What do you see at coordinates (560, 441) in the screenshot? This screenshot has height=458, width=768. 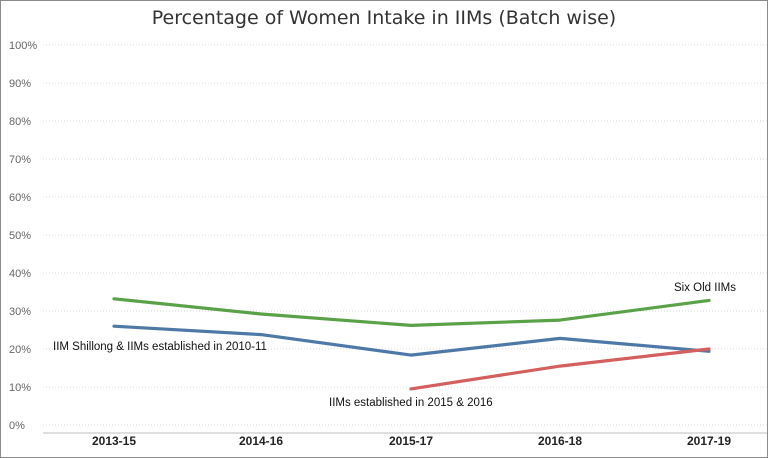 I see `x-tick-label: 2016-18` at bounding box center [560, 441].